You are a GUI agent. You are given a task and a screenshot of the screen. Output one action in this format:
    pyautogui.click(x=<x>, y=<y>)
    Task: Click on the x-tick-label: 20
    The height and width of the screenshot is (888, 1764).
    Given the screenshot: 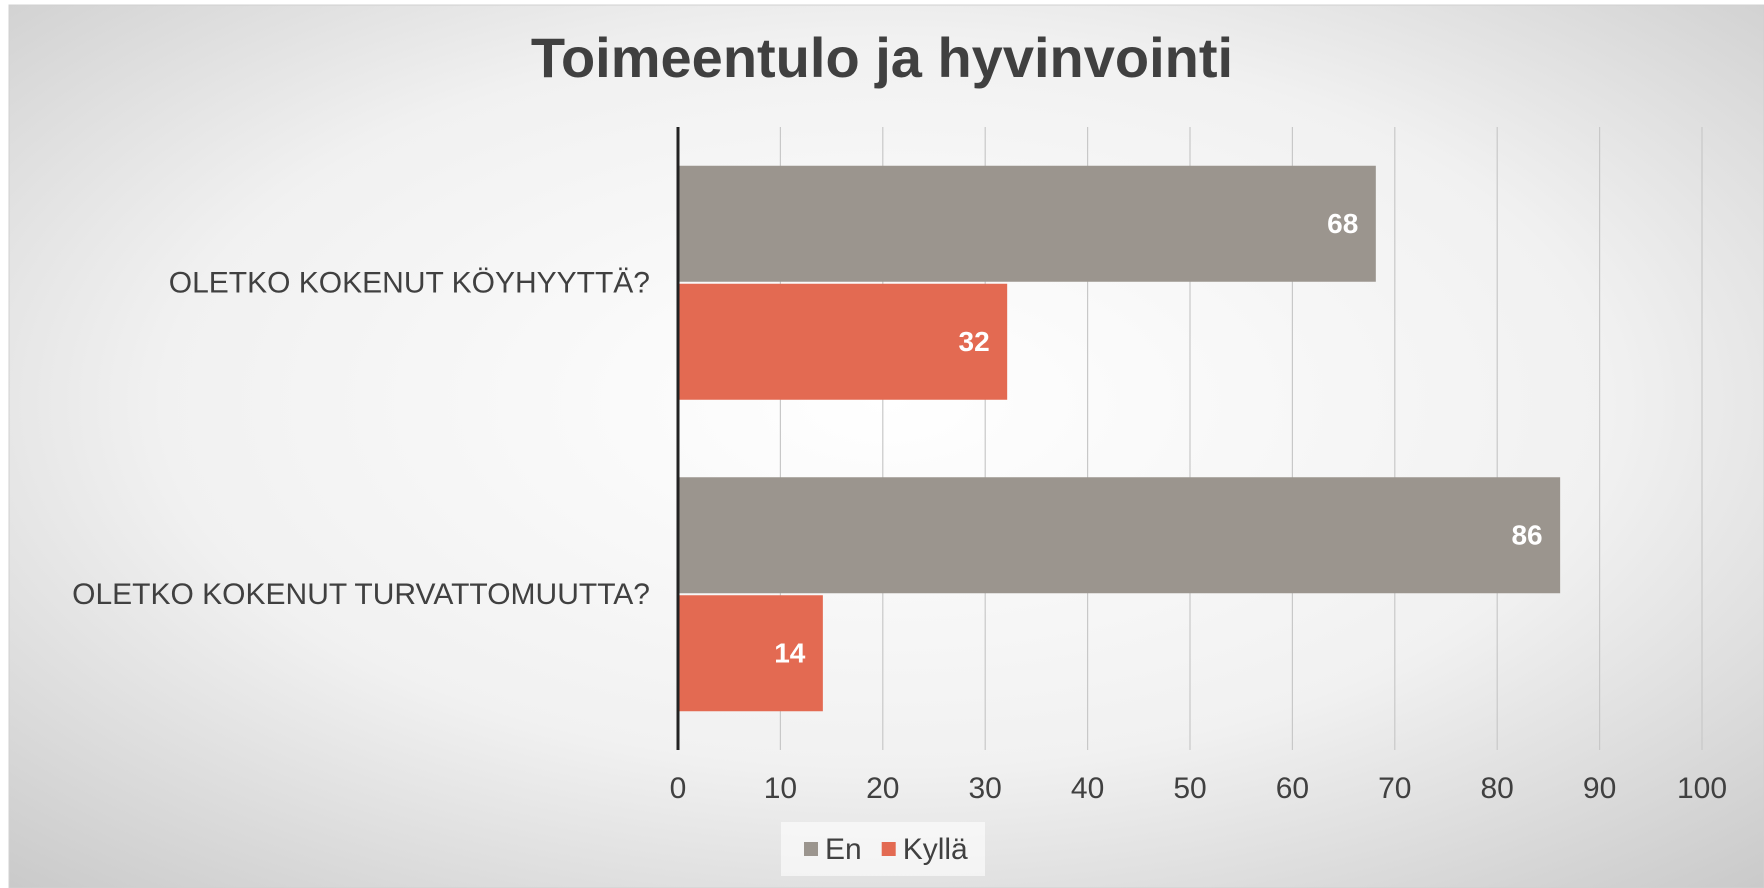 What is the action you would take?
    pyautogui.click(x=882, y=788)
    